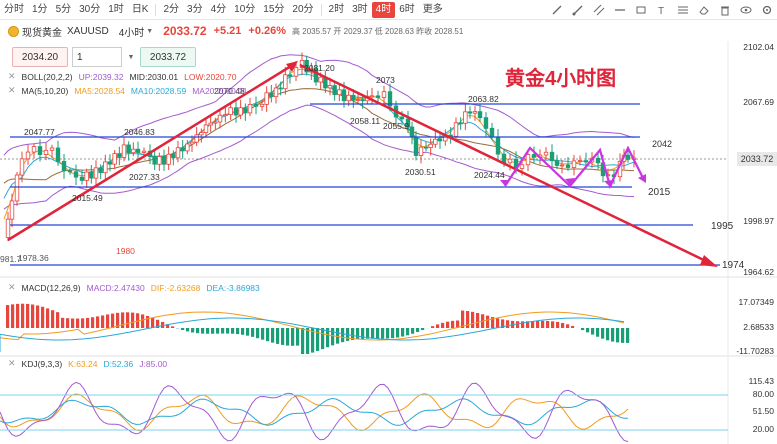  Describe the element at coordinates (312, 330) in the screenshot. I see `dif-line` at that location.